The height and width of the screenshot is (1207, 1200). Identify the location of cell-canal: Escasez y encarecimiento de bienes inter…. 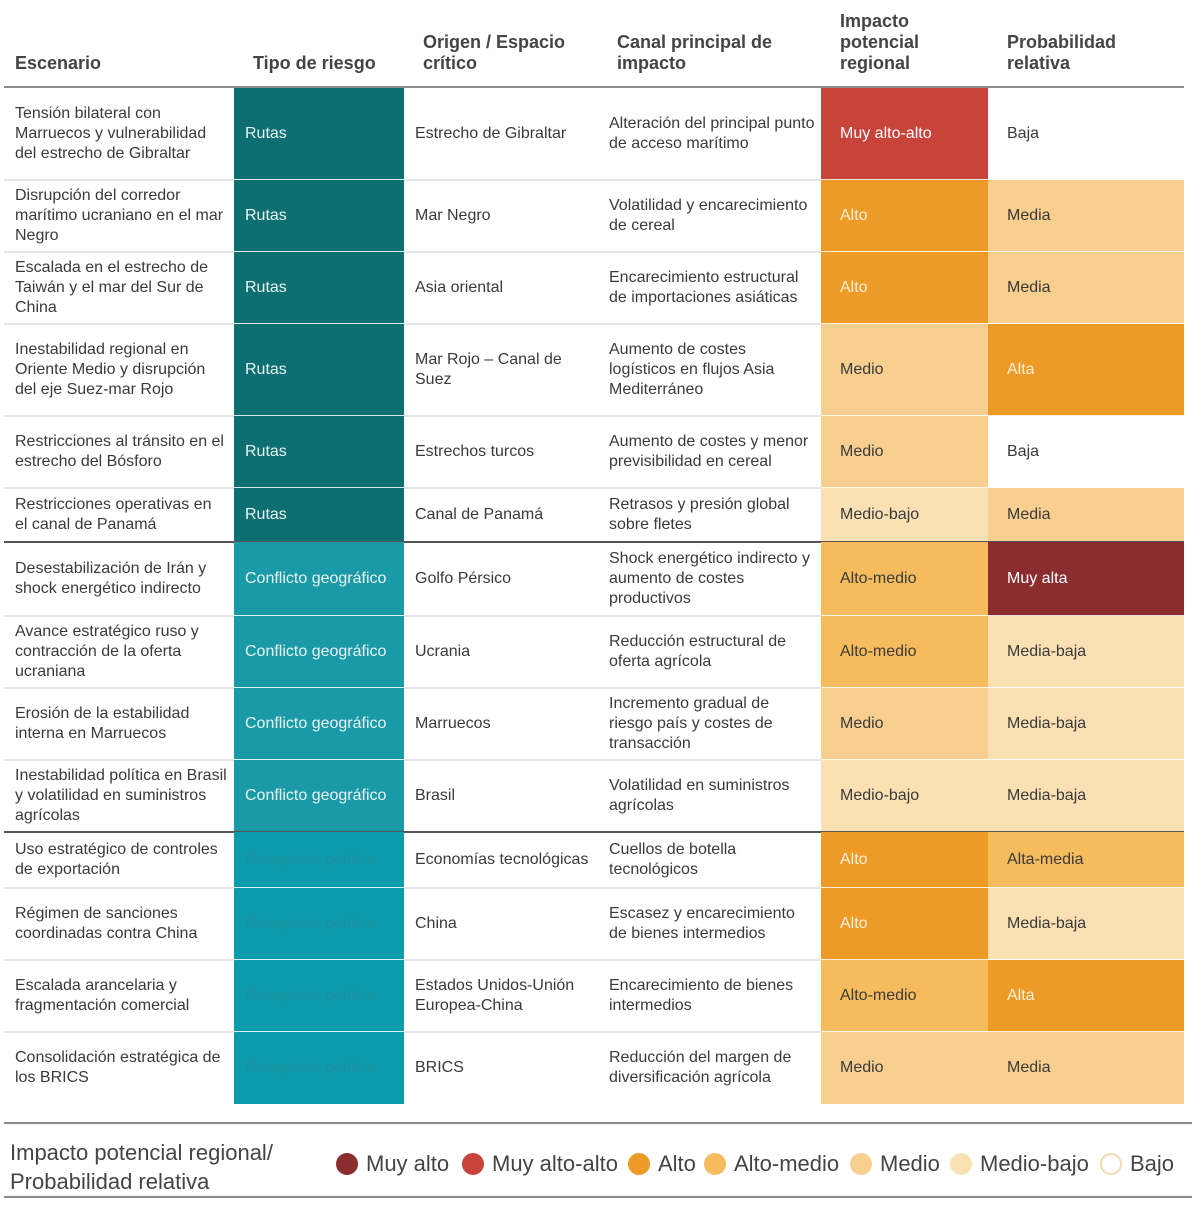
(702, 923).